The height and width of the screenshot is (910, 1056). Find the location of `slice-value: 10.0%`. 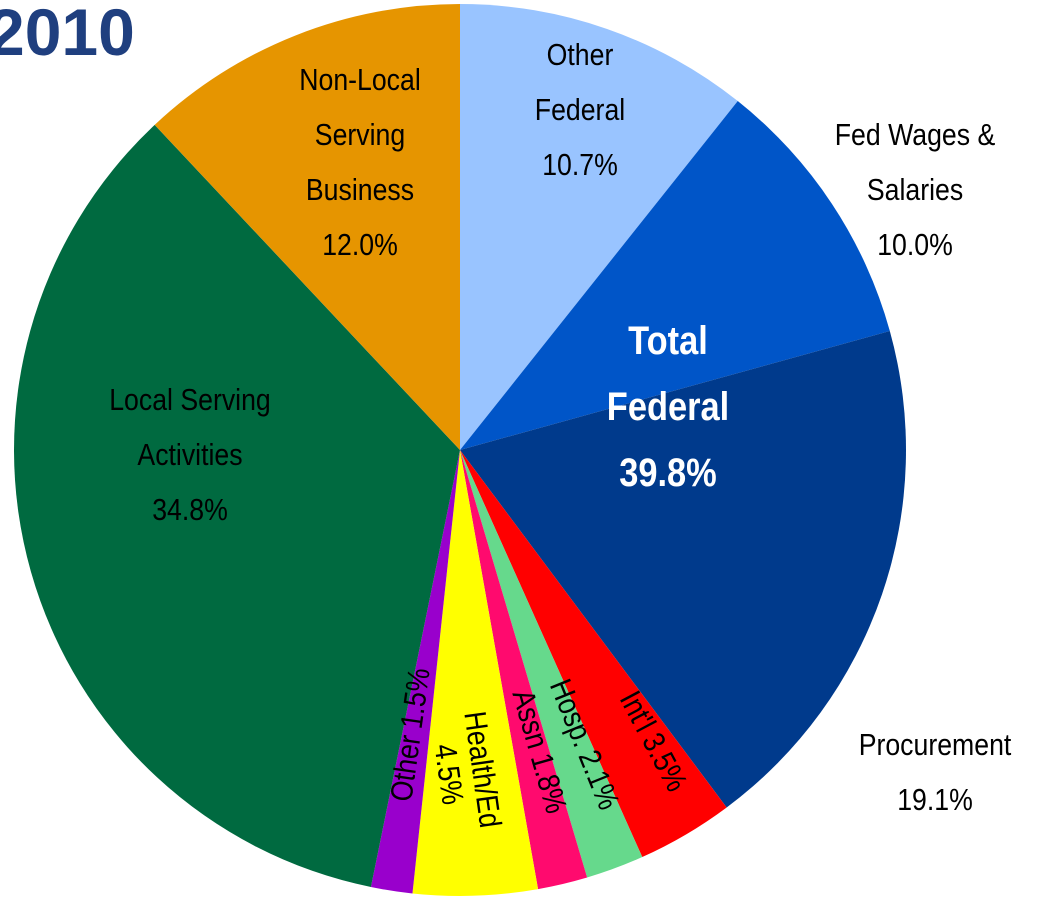

slice-value: 10.0% is located at coordinates (915, 244).